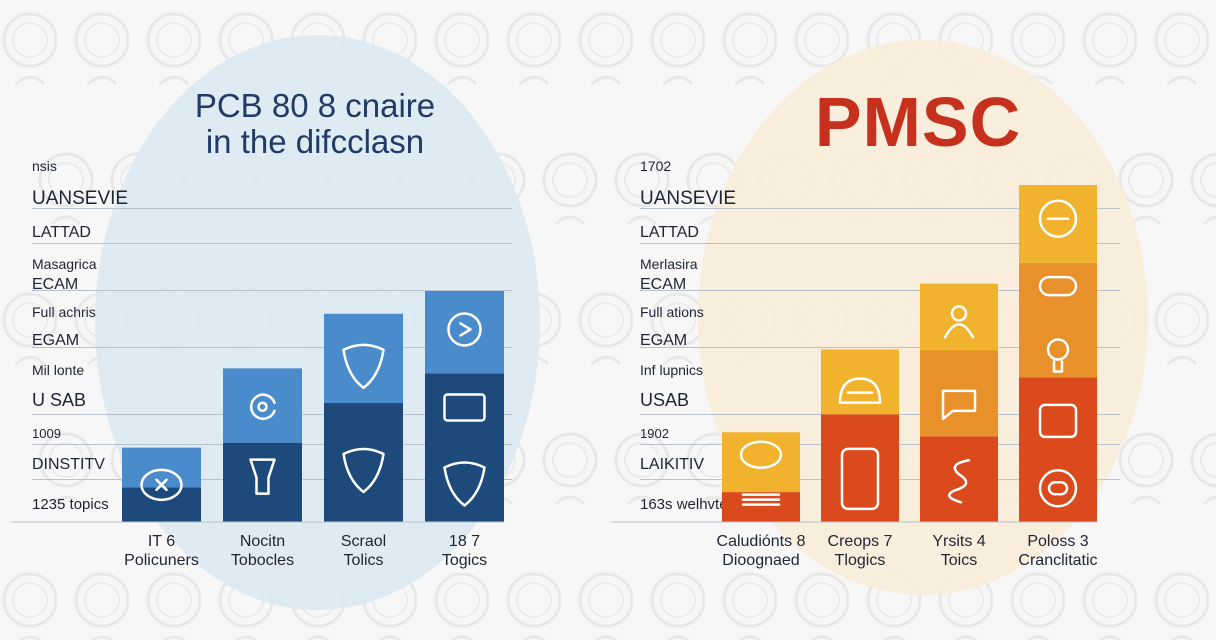 The image size is (1216, 640). What do you see at coordinates (315, 105) in the screenshot?
I see `title-line-1: PCB 80 8 cnaire` at bounding box center [315, 105].